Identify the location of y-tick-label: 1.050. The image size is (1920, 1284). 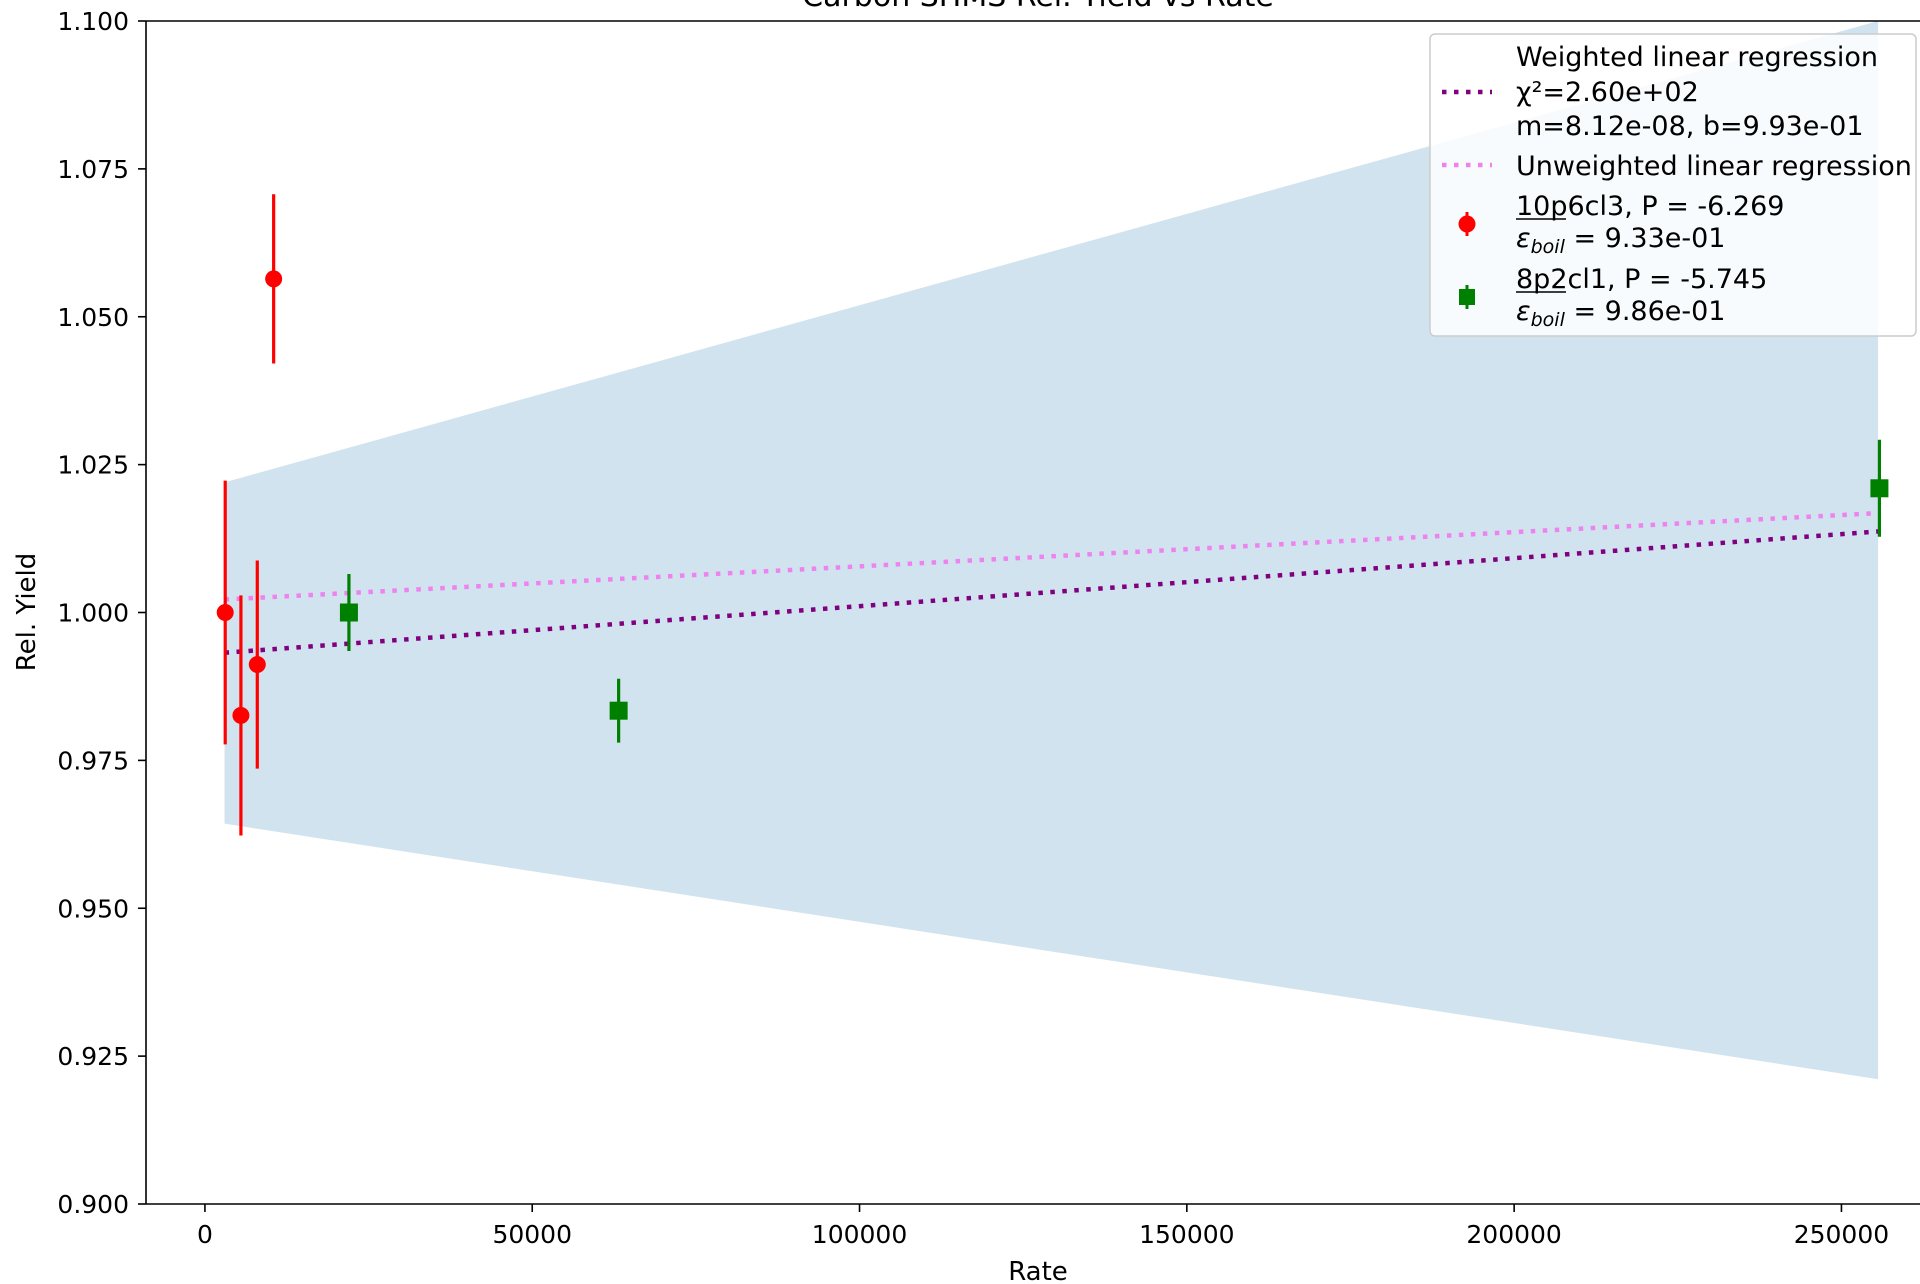
(93, 317).